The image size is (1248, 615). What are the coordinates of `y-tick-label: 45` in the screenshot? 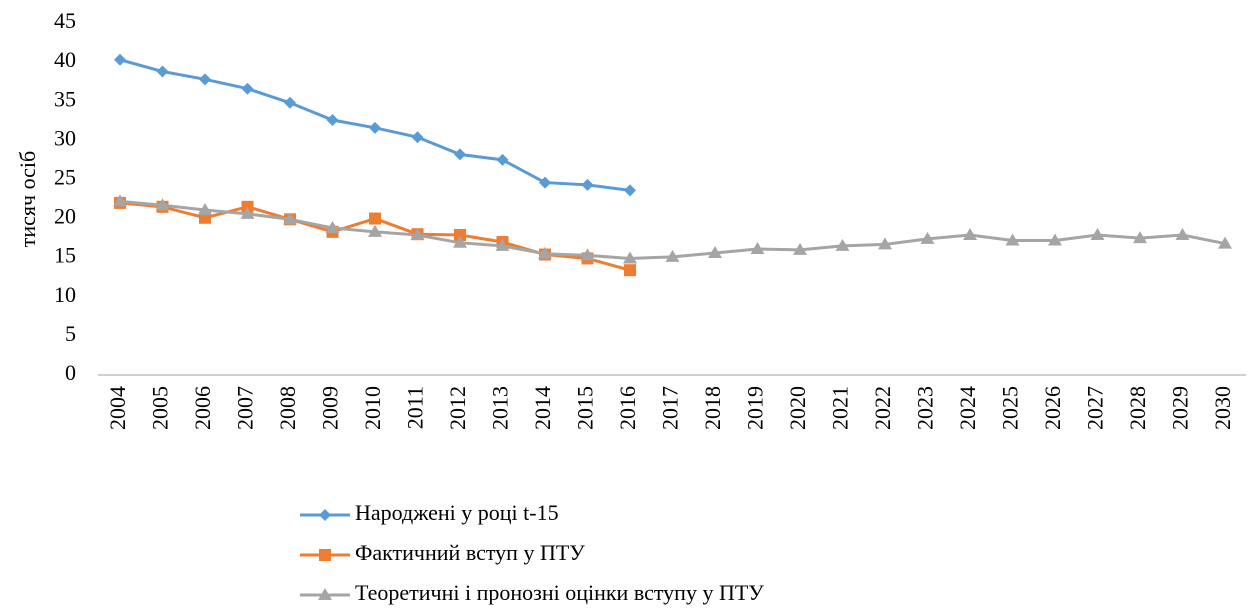 It's located at (65, 20).